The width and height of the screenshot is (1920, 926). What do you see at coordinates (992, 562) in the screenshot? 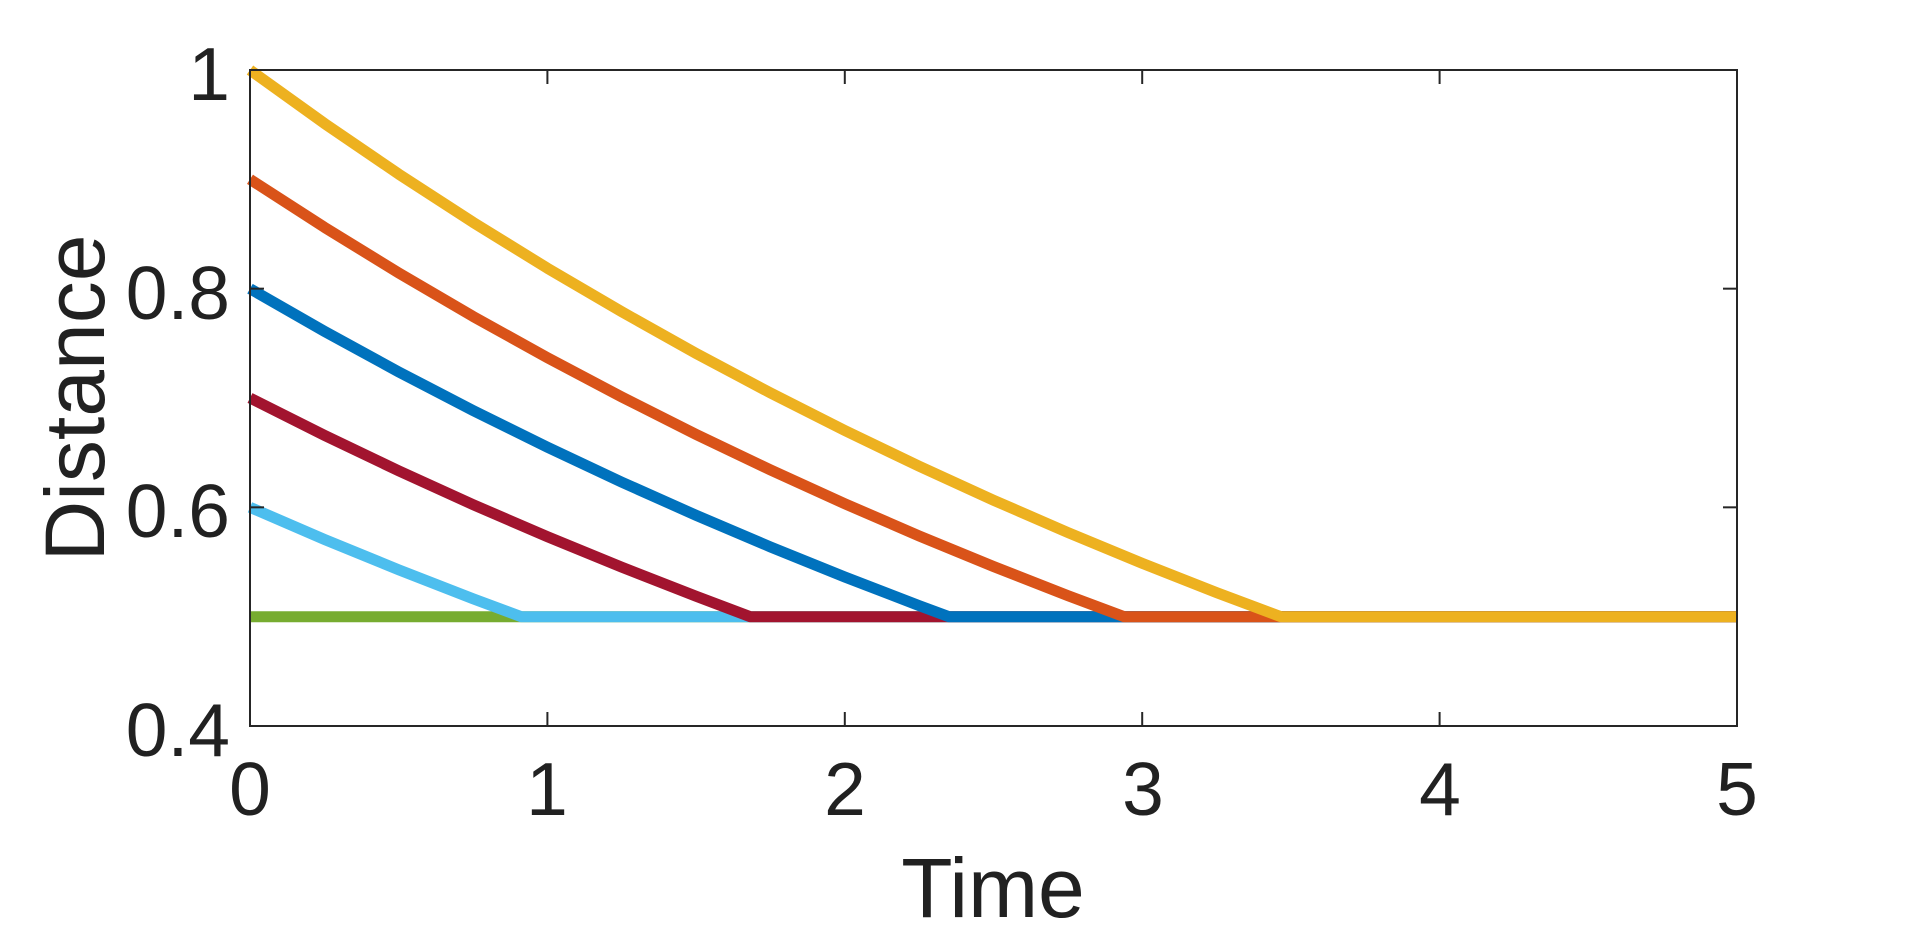
I see `series-line-start-0.6-cyan` at bounding box center [992, 562].